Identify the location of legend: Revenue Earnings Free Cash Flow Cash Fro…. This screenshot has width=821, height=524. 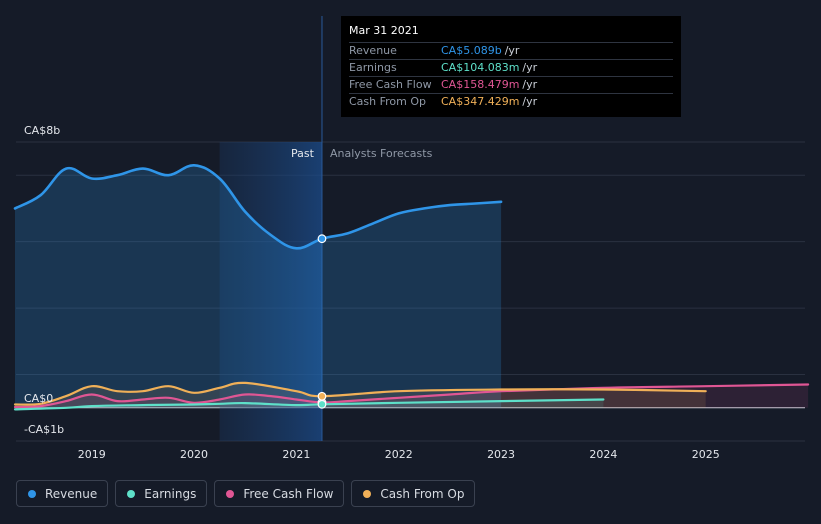
(246, 494).